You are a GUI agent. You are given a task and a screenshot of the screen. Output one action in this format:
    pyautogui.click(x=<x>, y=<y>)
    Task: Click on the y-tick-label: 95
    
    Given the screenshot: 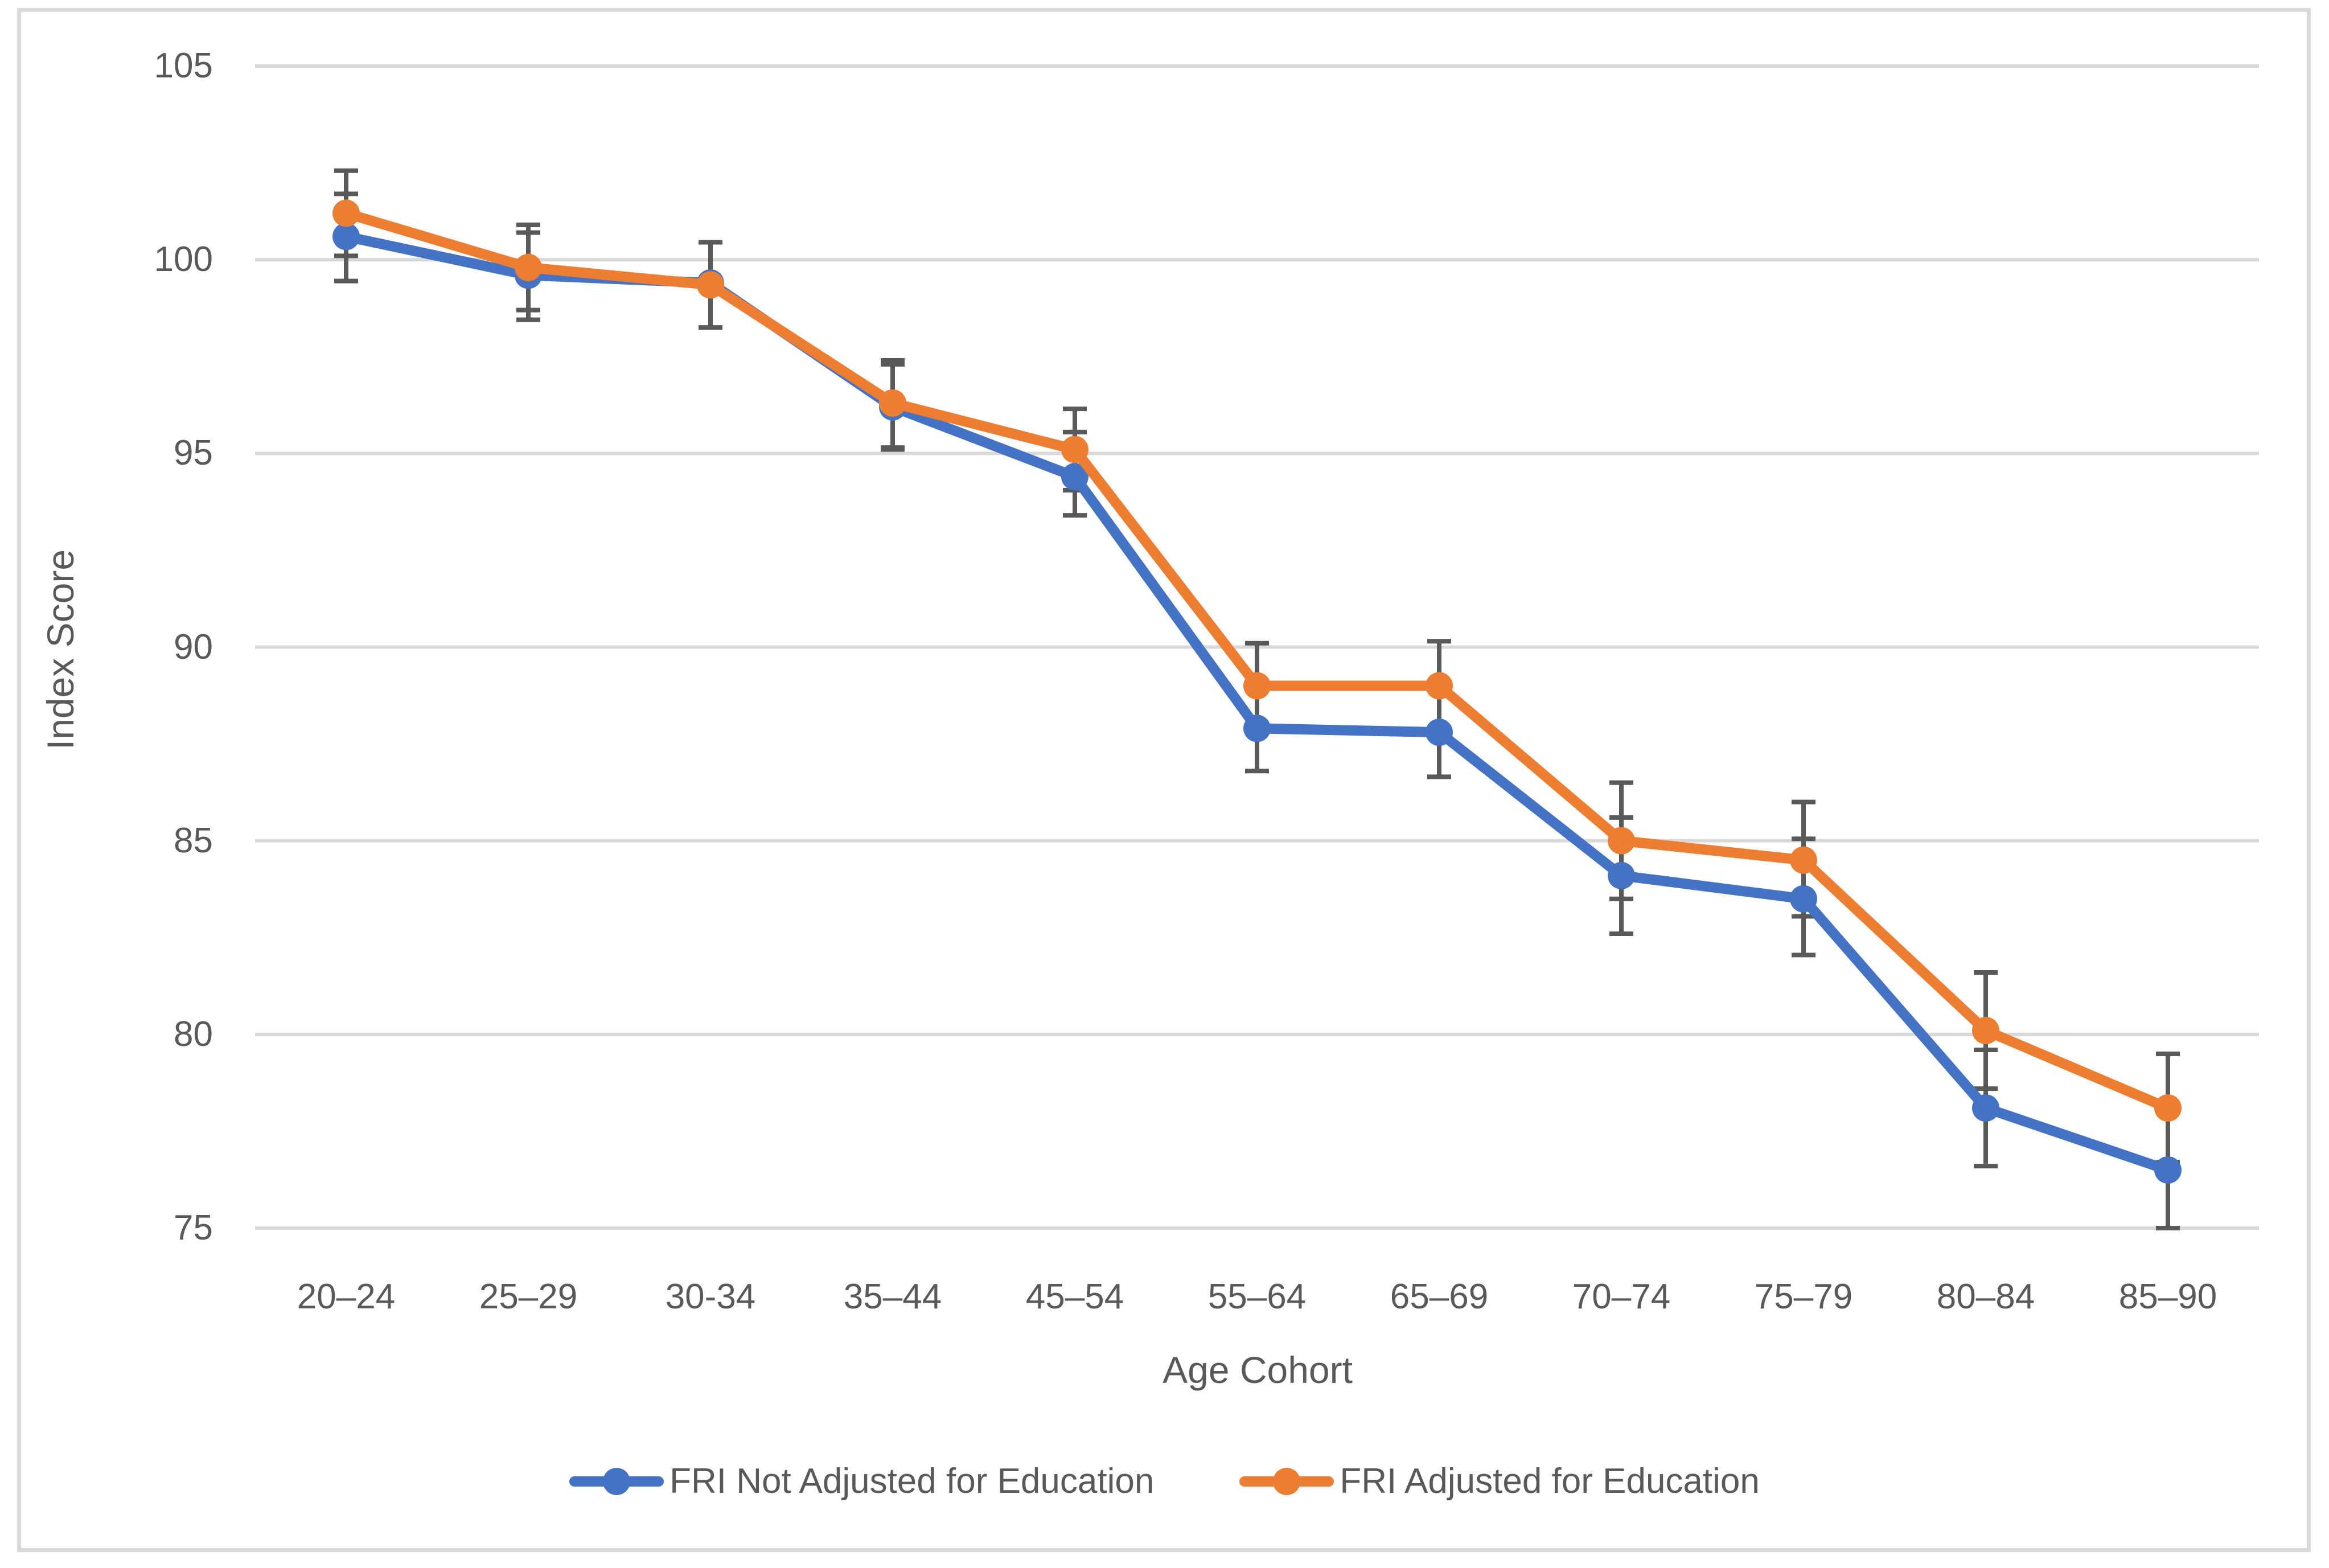 What is the action you would take?
    pyautogui.click(x=193, y=453)
    